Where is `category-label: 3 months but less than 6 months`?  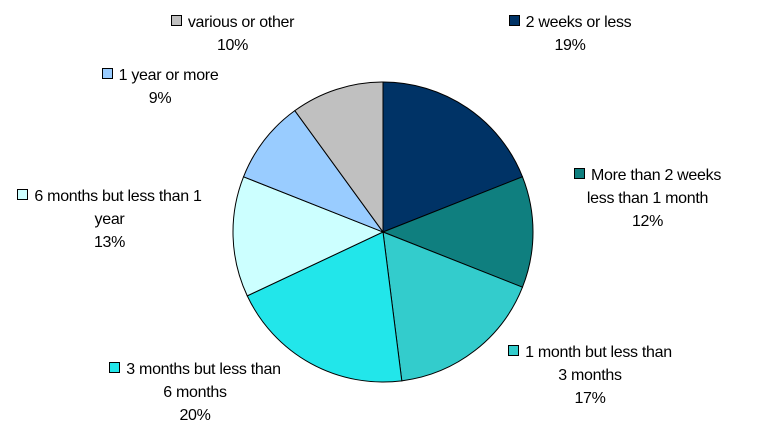 category-label: 3 months but less than 6 months is located at coordinates (203, 381).